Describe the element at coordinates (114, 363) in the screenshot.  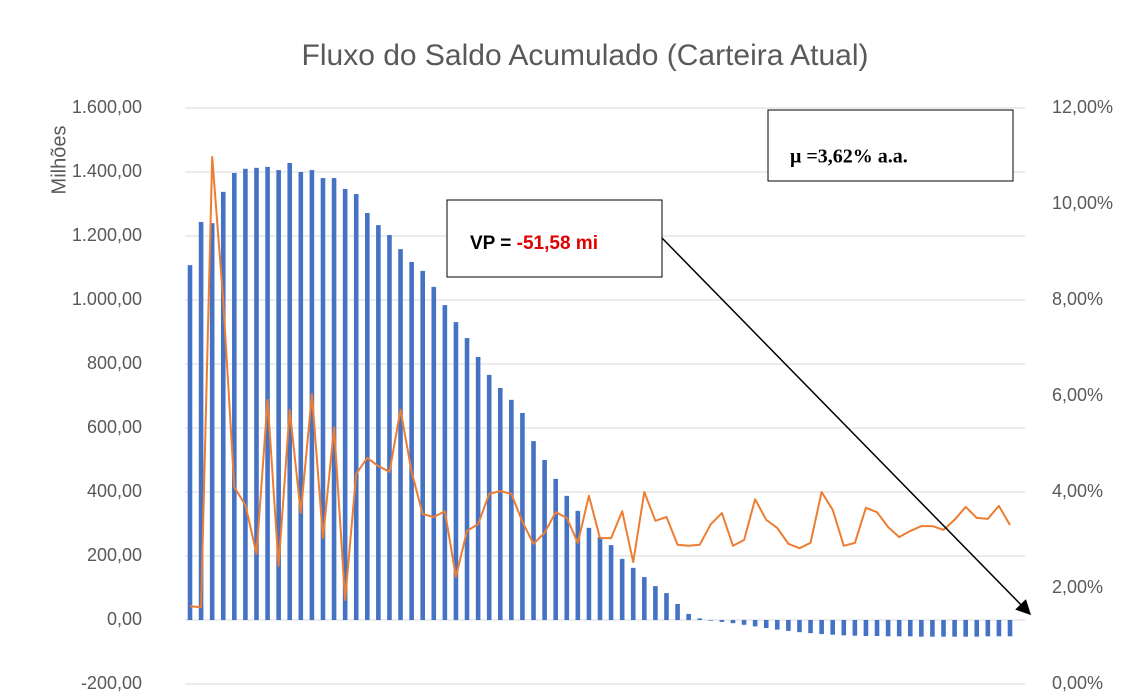
I see `y-tick-label: 800,00` at that location.